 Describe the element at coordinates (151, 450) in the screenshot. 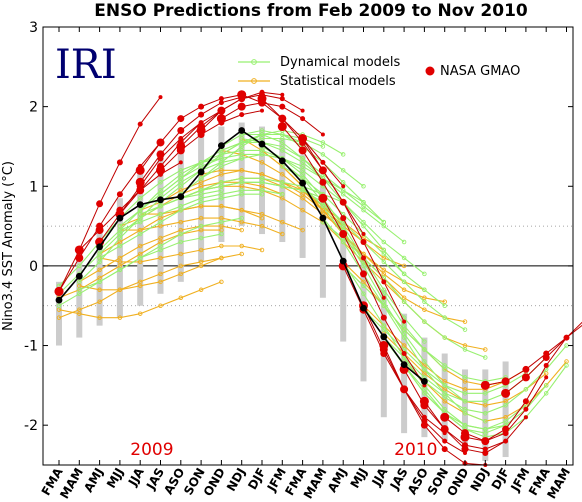

I see `year-label: 2009` at that location.